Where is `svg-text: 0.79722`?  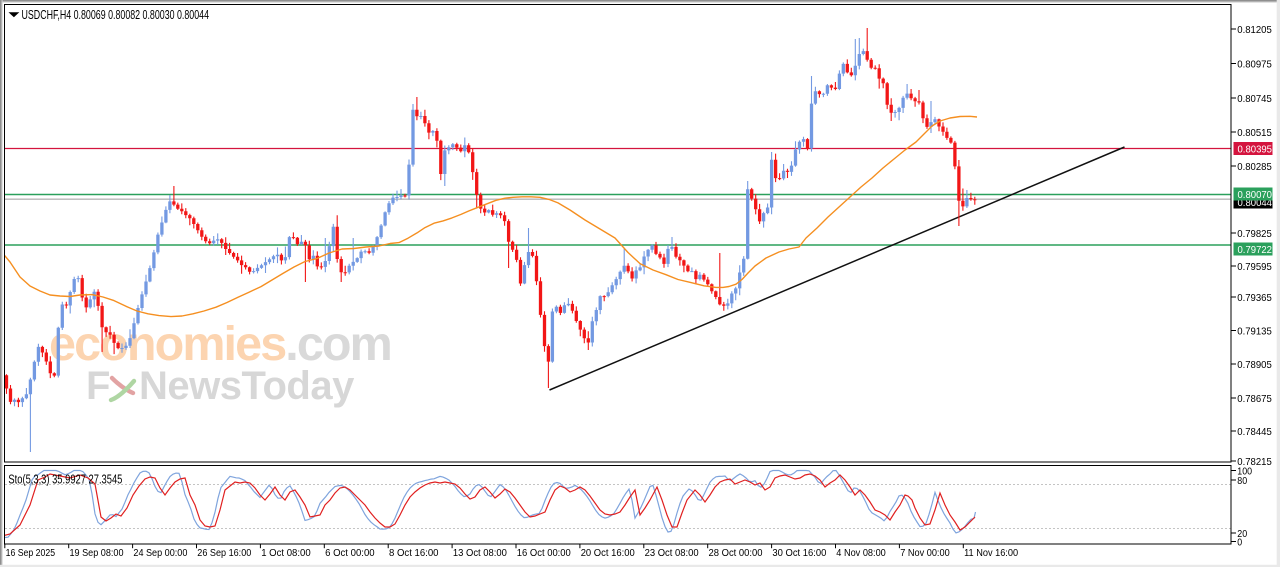 svg-text: 0.79722 is located at coordinates (1255, 250).